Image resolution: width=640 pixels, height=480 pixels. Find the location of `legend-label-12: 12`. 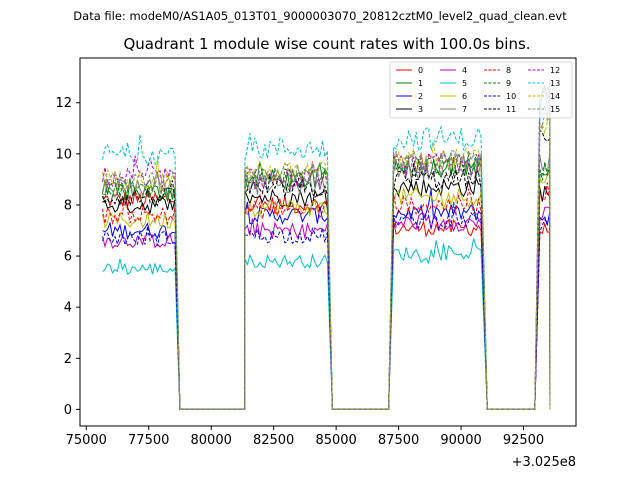

legend-label-12: 12 is located at coordinates (555, 70).